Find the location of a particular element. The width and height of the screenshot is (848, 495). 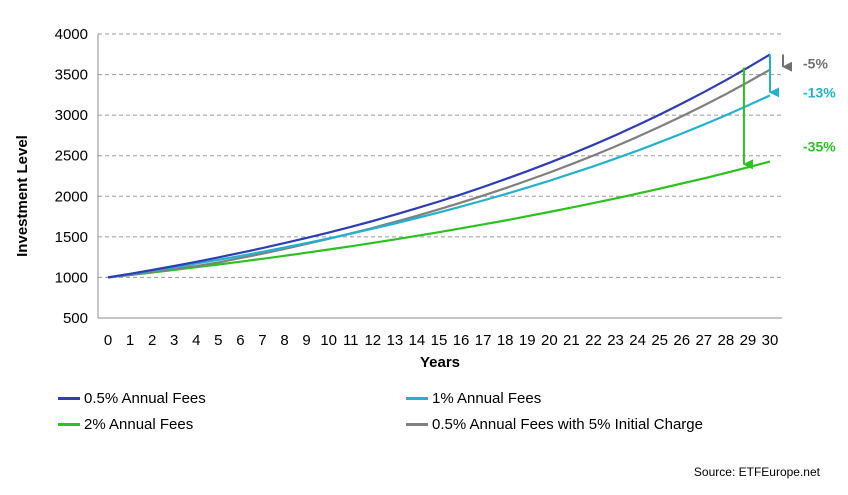

legend-label: 1% Annual Fees is located at coordinates (487, 398).